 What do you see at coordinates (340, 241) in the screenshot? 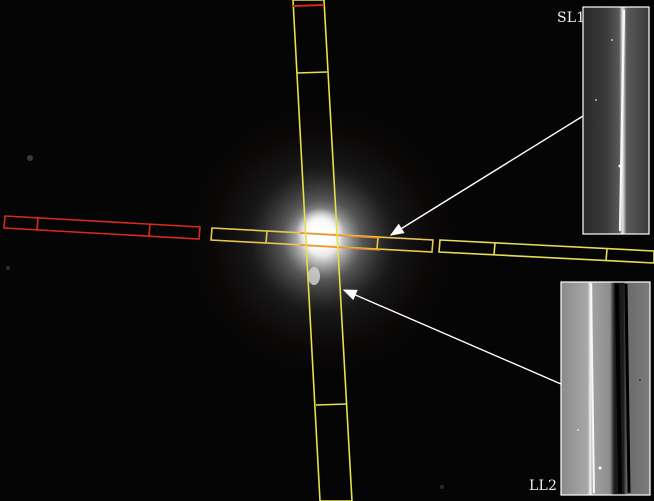
I see `sl-slit-center-highlight` at bounding box center [340, 241].